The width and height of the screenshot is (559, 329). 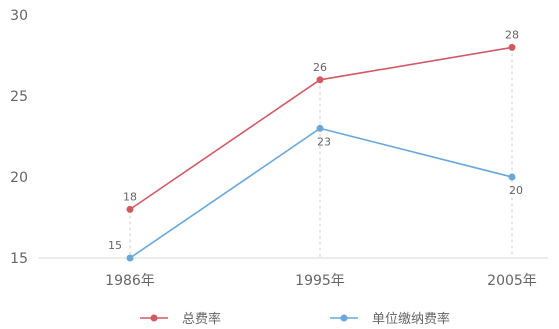 I want to click on data-label: 18, so click(x=130, y=196).